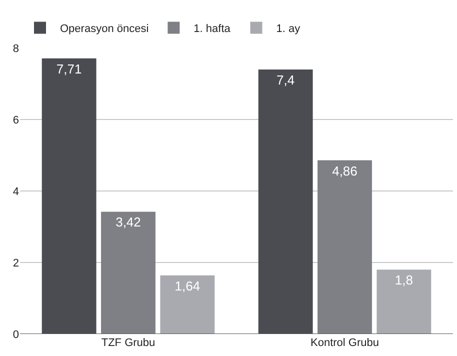  I want to click on data-label: 7,4, so click(285, 80).